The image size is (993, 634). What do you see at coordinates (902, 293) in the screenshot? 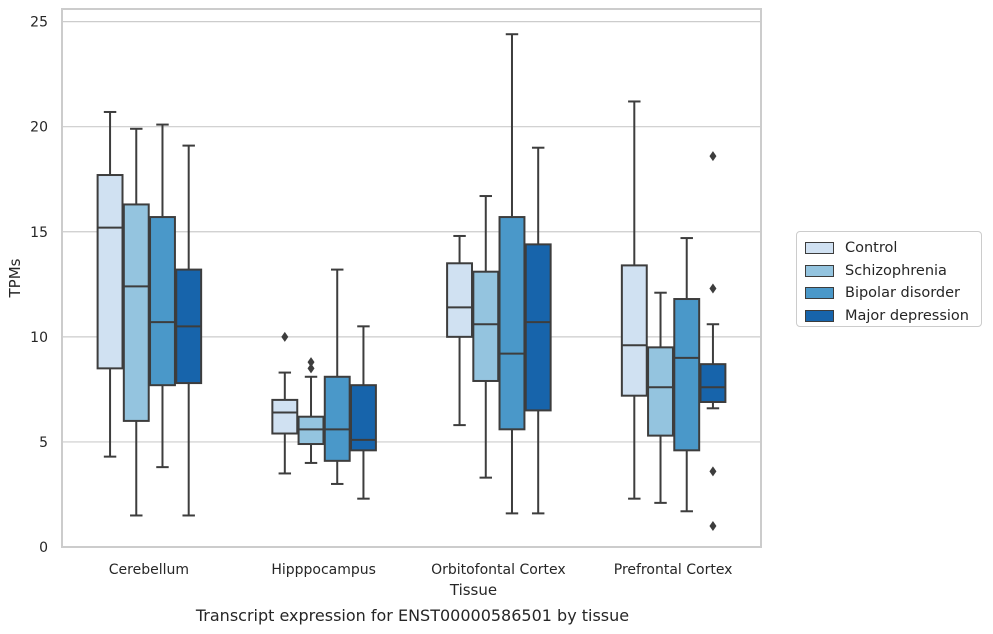
I see `legend-label: Bipolar disorder` at bounding box center [902, 293].